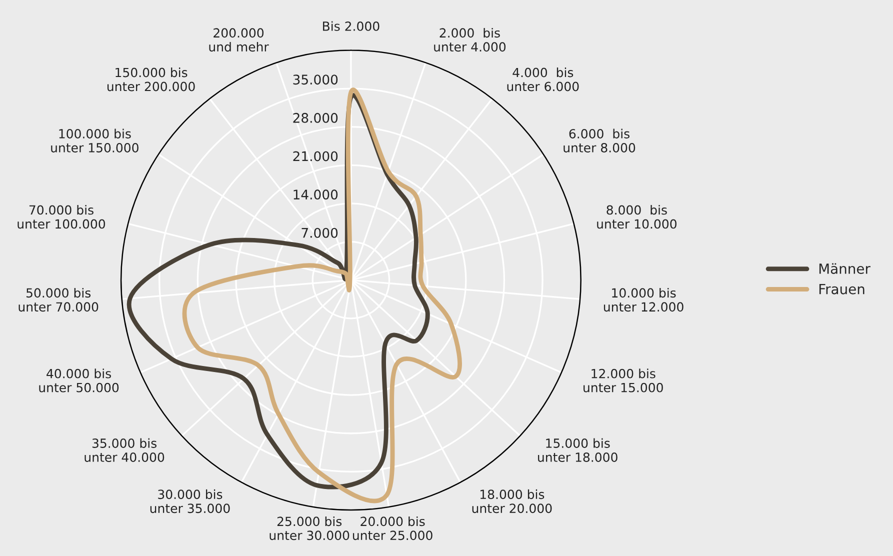  Describe the element at coordinates (392, 528) in the screenshot. I see `spoke-label: 20.000 bis unter 25.000` at that location.